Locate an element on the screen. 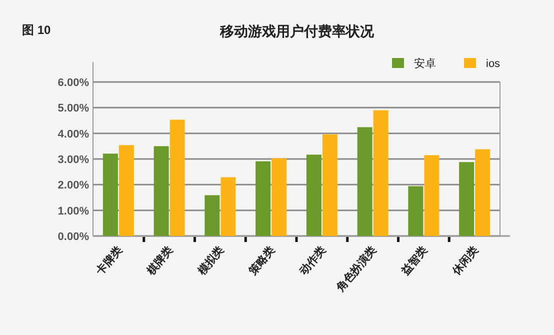 This screenshot has width=554, height=335. x-tick-label: 休闲类 is located at coordinates (465, 261).